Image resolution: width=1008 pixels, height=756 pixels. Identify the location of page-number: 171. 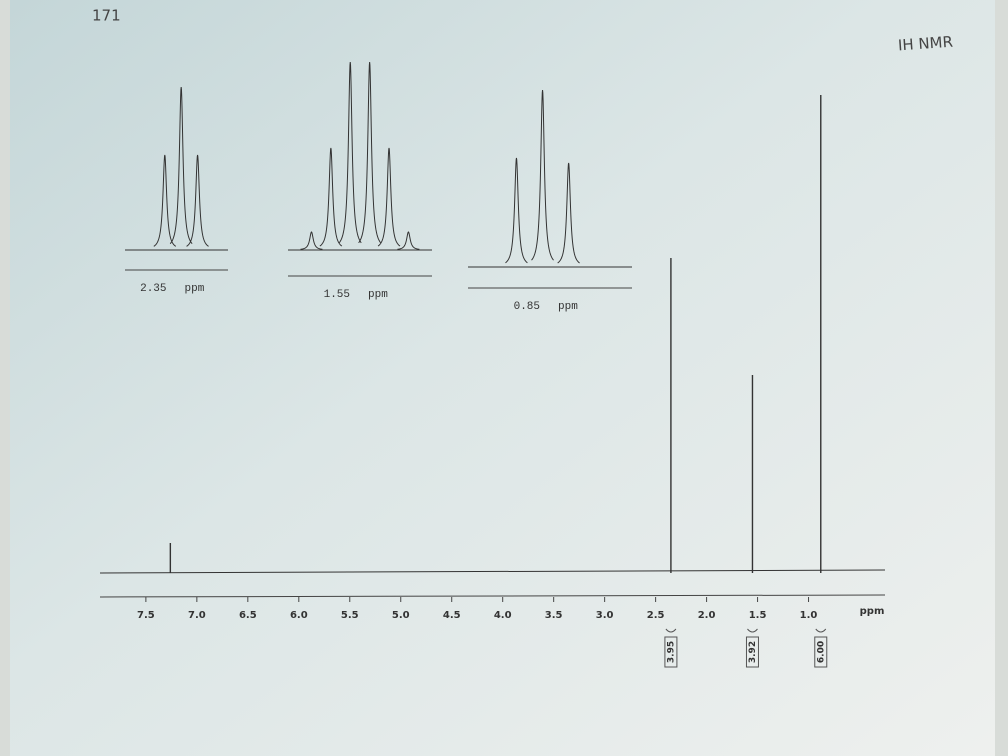
(106, 16).